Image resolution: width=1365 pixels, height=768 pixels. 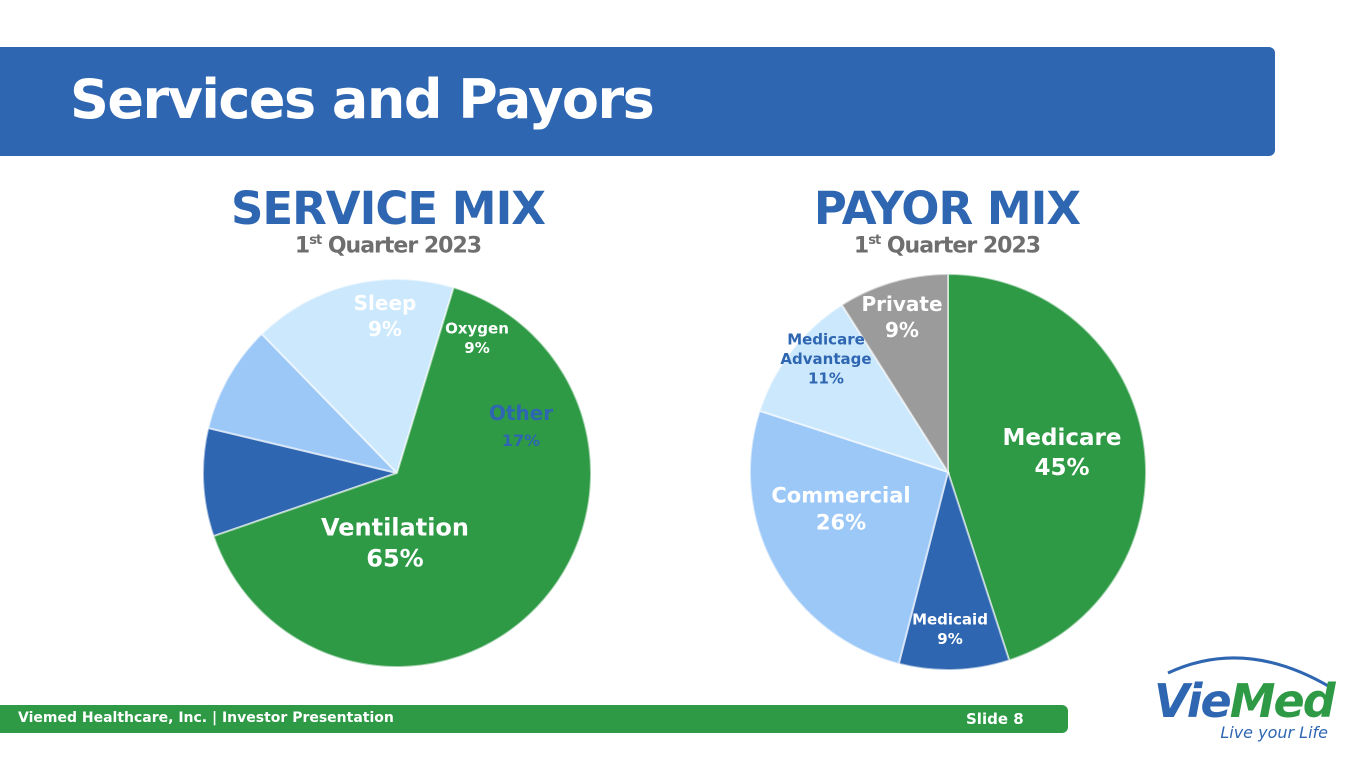 I want to click on service-slice-oxygen, so click(x=304, y=403).